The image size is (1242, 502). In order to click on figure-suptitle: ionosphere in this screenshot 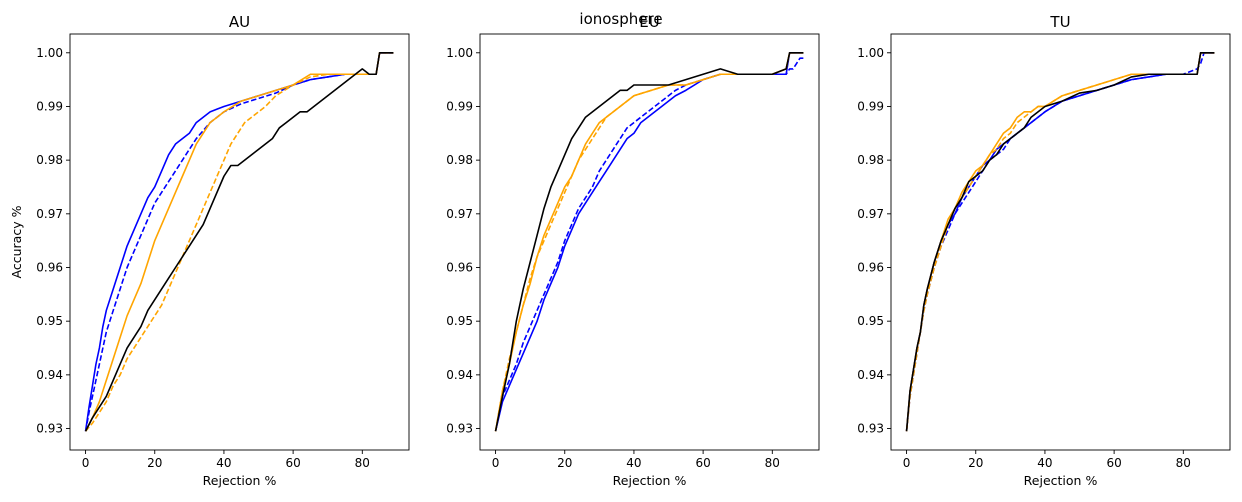, I will do `click(620, 19)`.